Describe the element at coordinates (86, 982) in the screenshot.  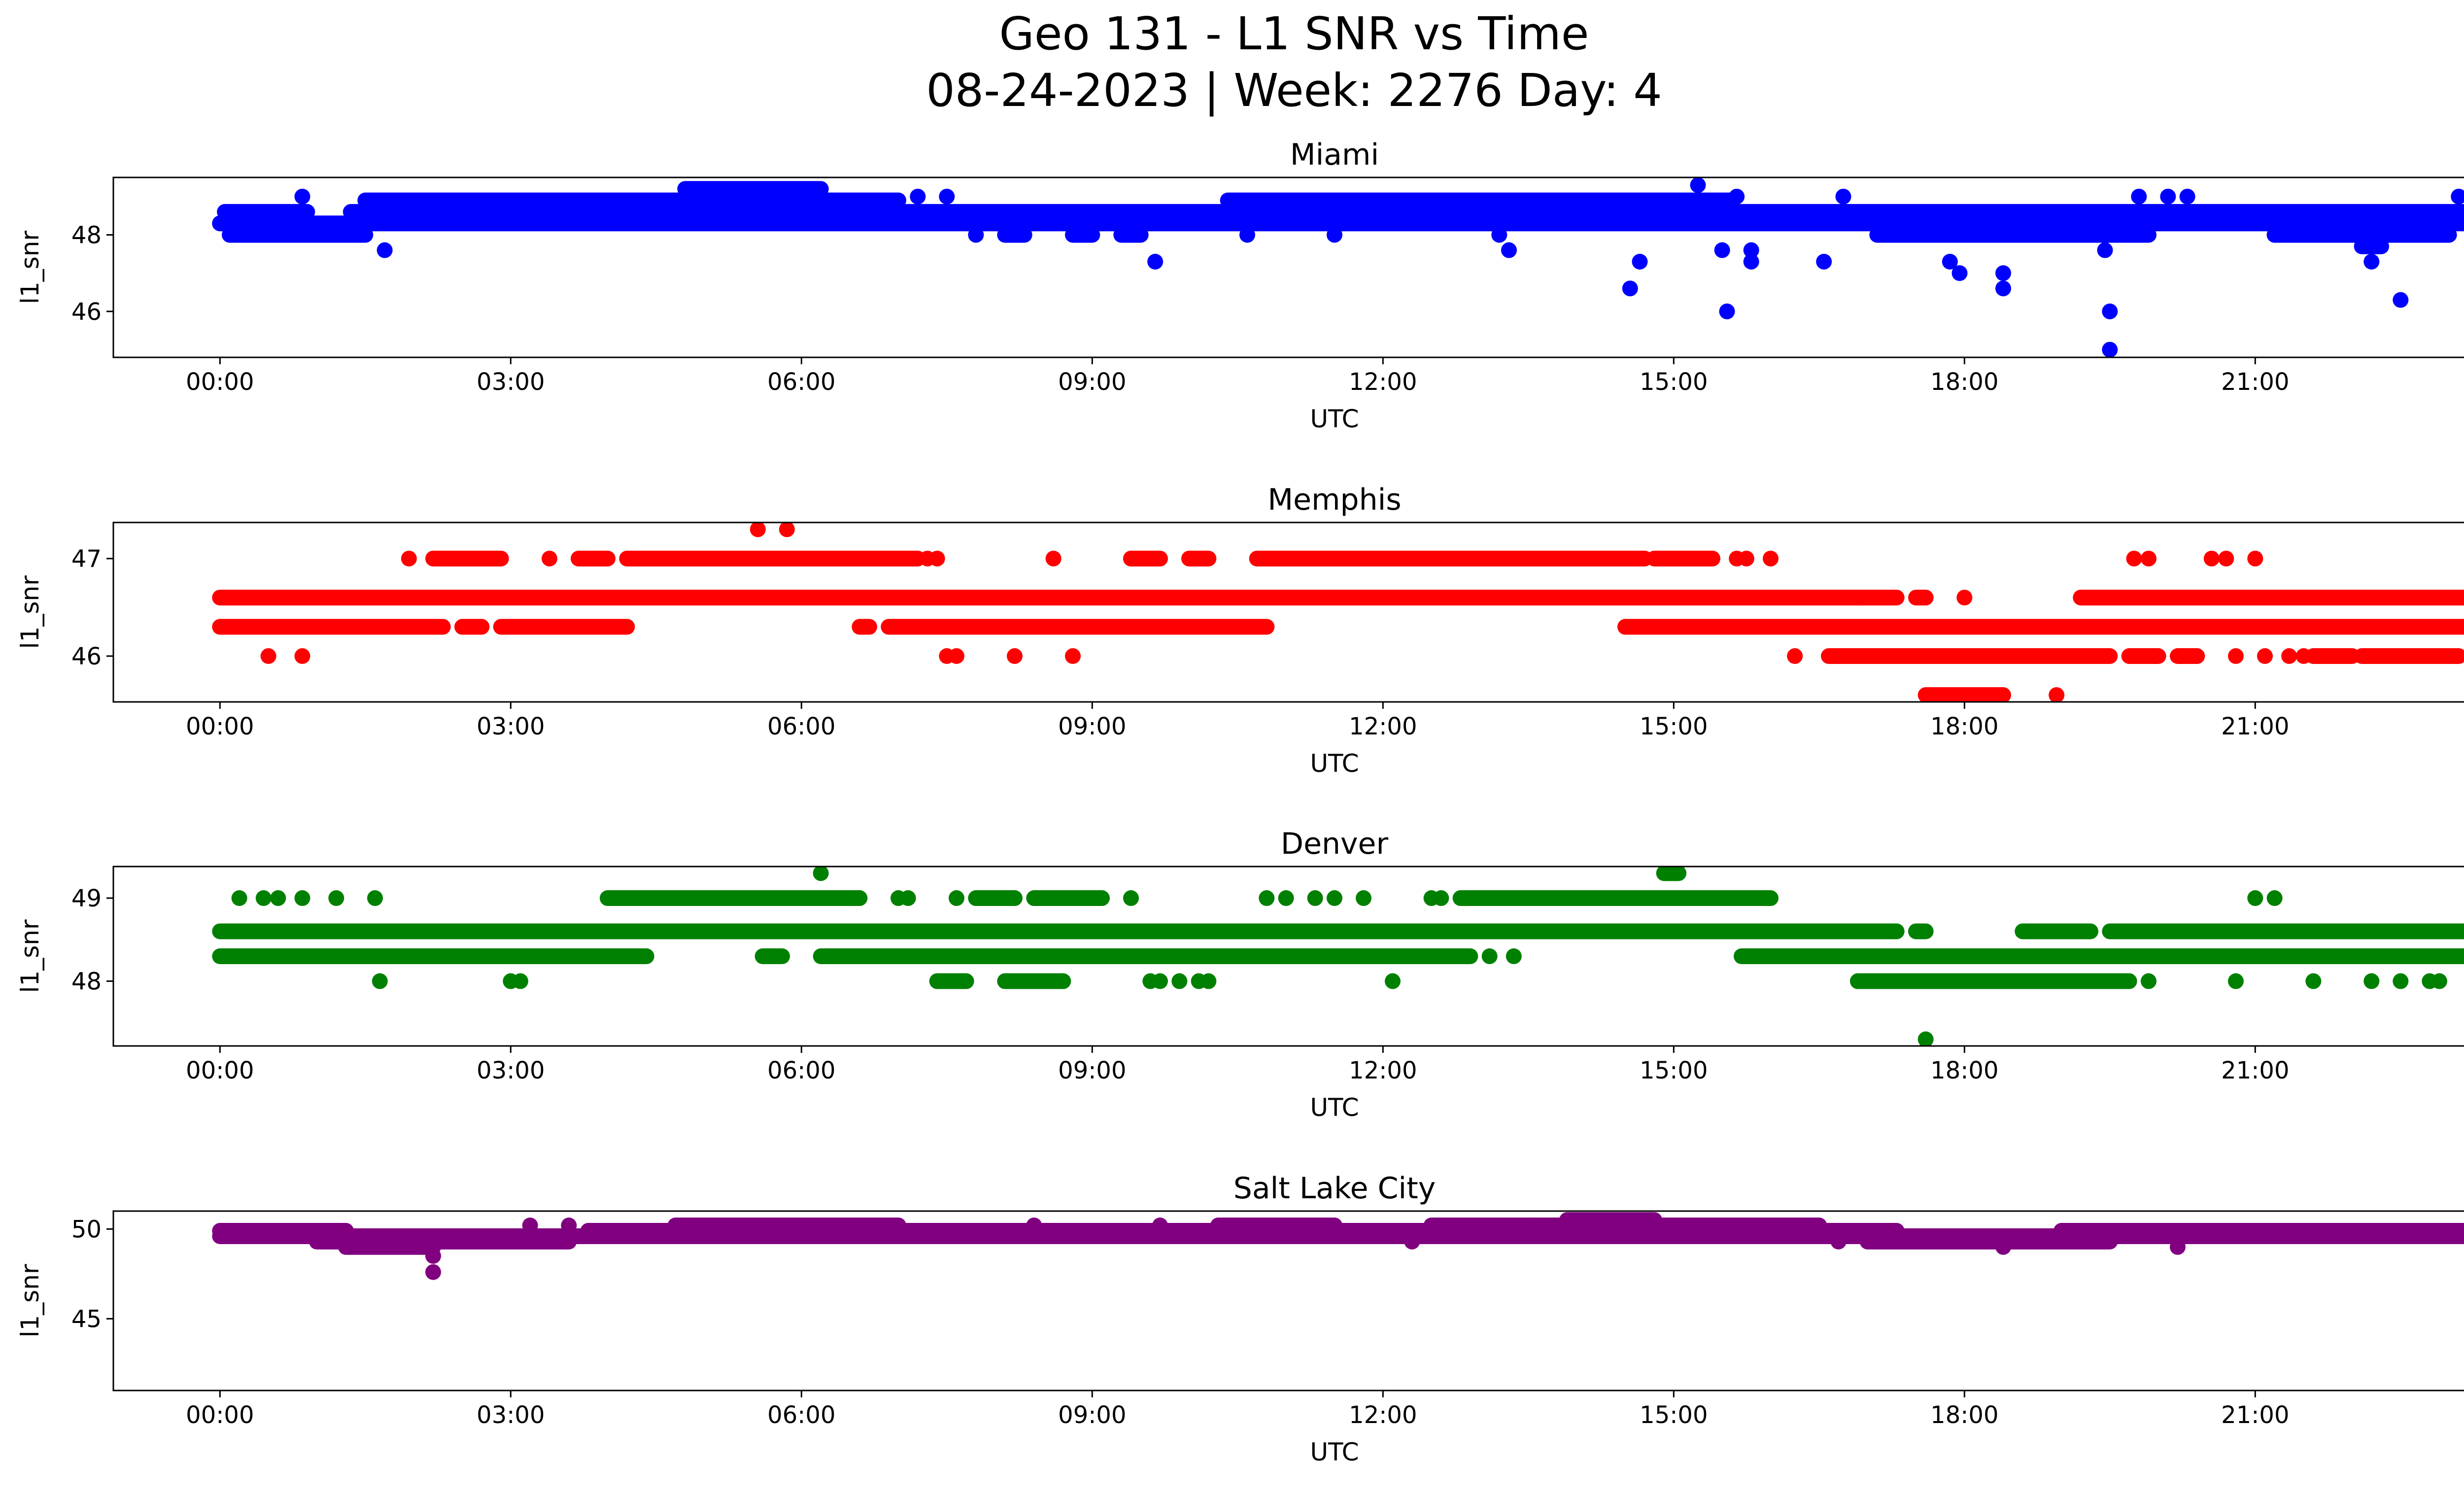
I see `y-tick-label: 48` at that location.